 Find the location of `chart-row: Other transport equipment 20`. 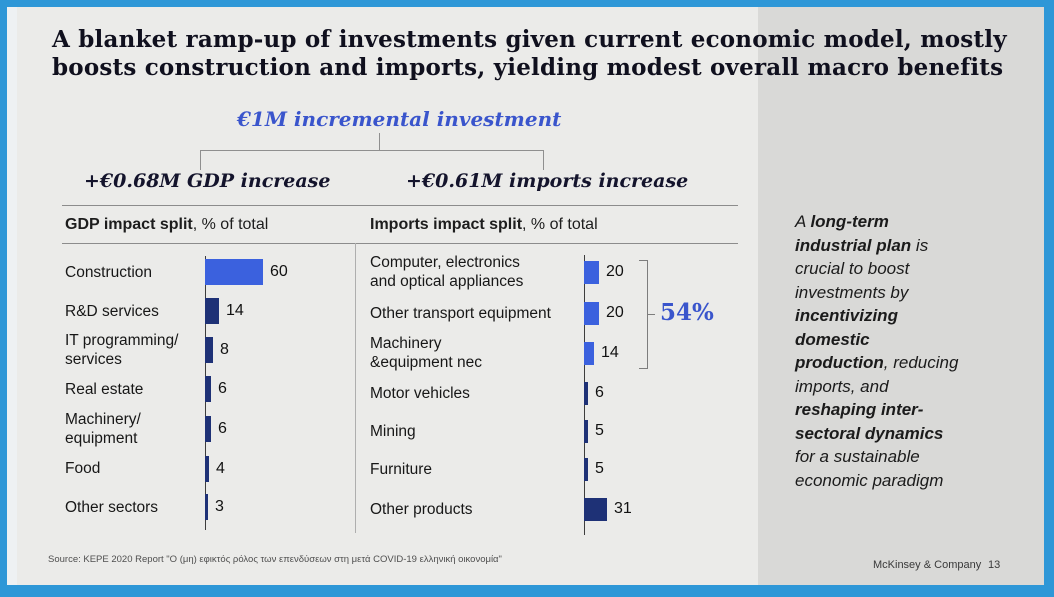

chart-row: Other transport equipment 20 is located at coordinates (510, 313).